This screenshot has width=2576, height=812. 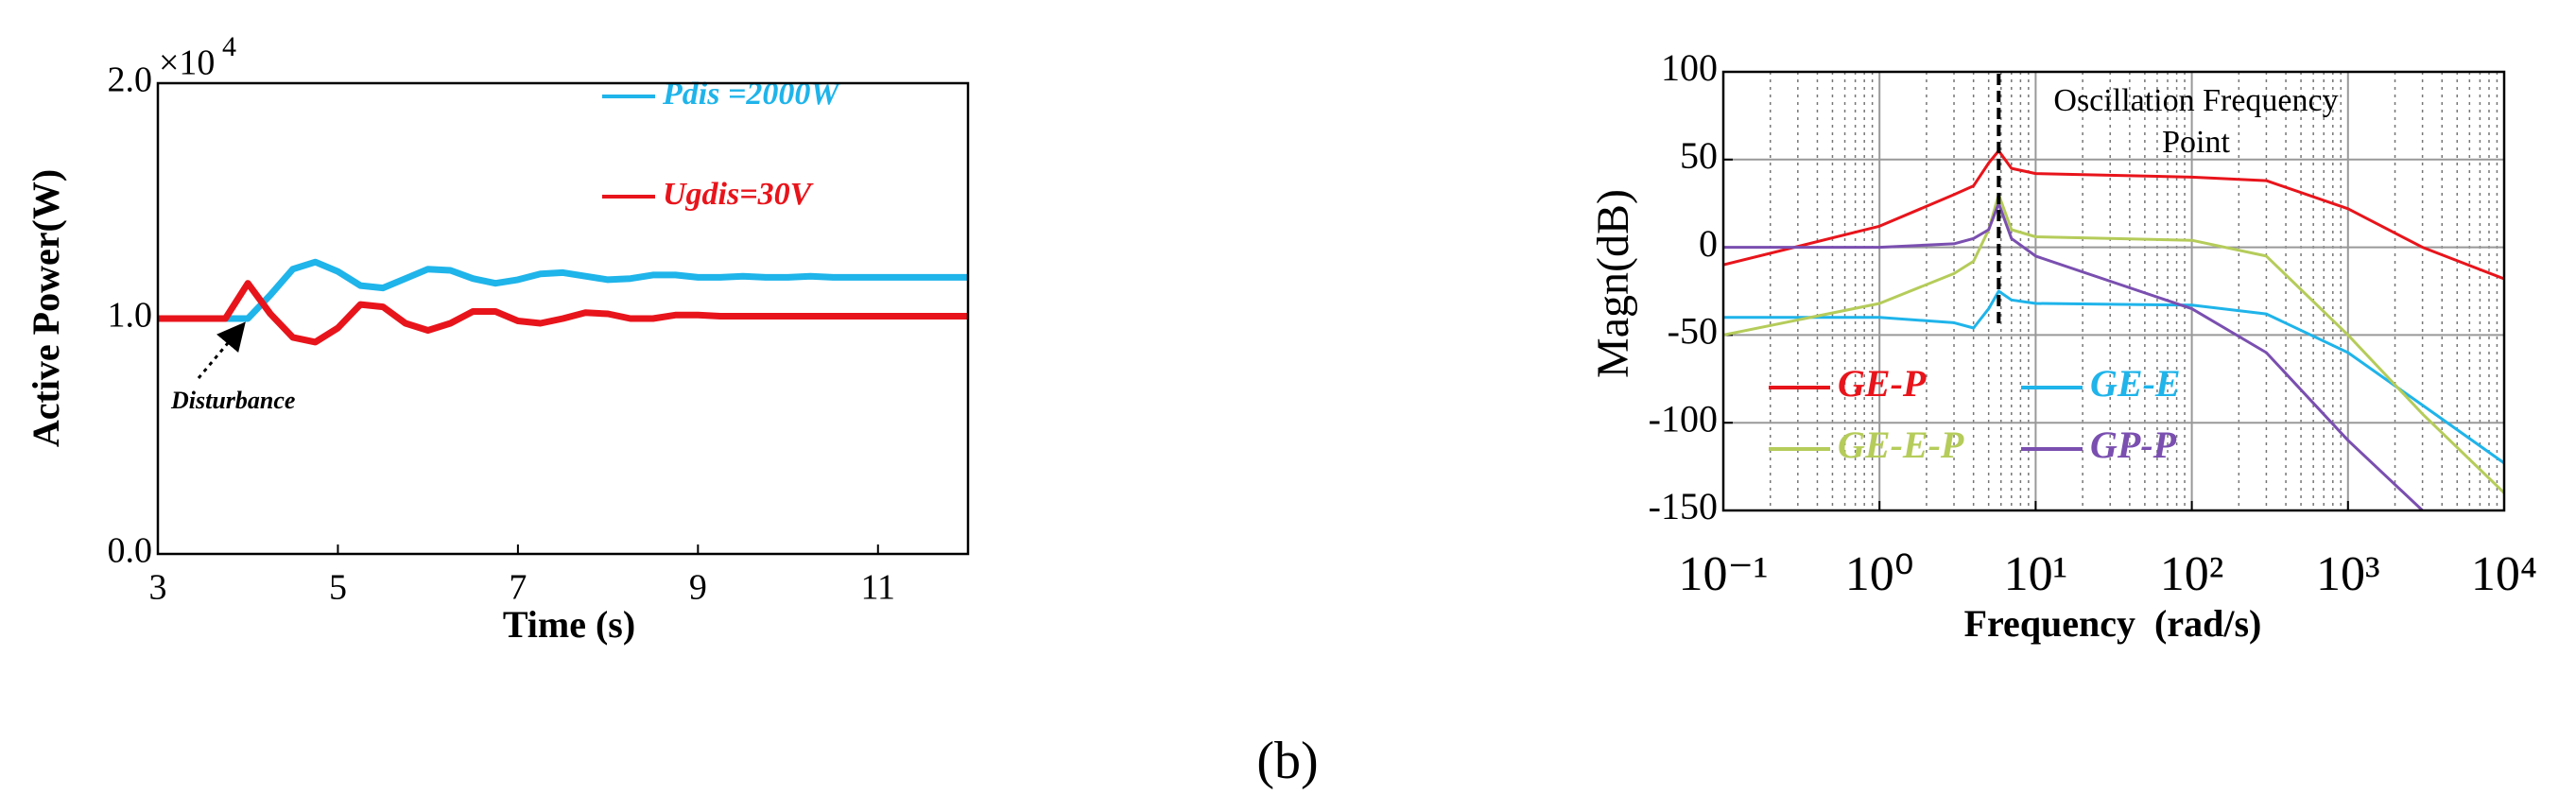 What do you see at coordinates (232, 400) in the screenshot?
I see `annotation: Disturbance` at bounding box center [232, 400].